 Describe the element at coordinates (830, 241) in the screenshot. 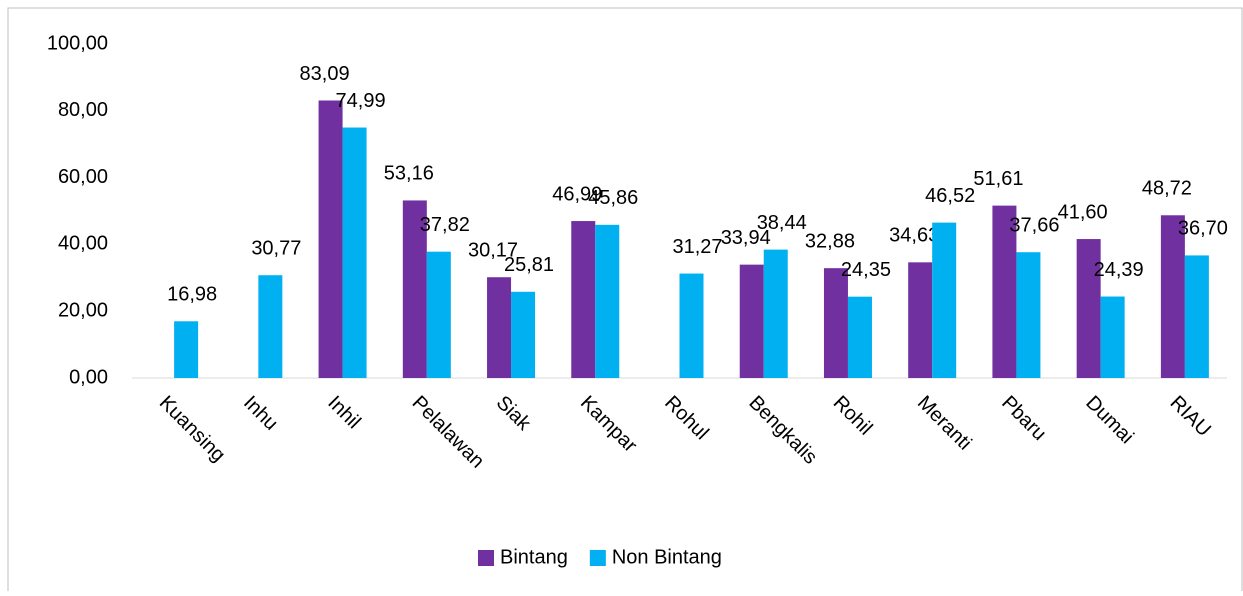

I see `data-label: 32,88` at that location.